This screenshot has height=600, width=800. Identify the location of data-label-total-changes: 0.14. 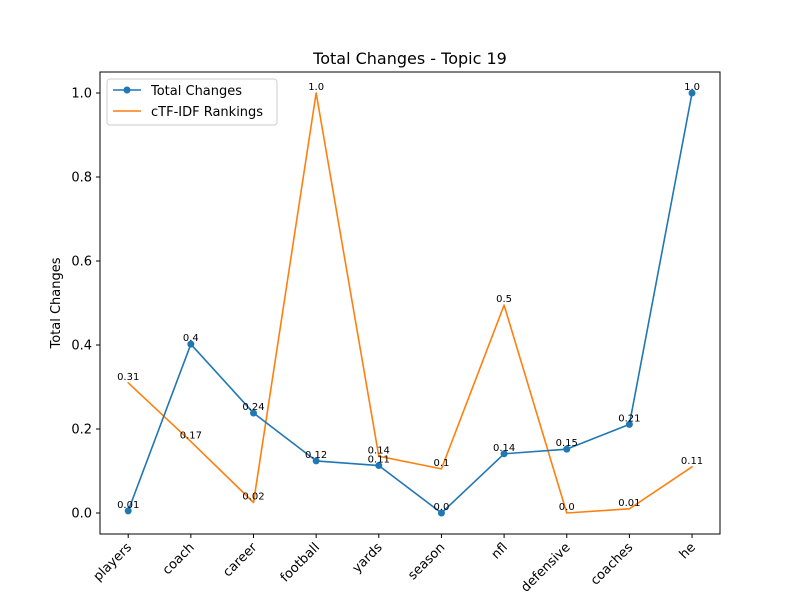
(504, 448).